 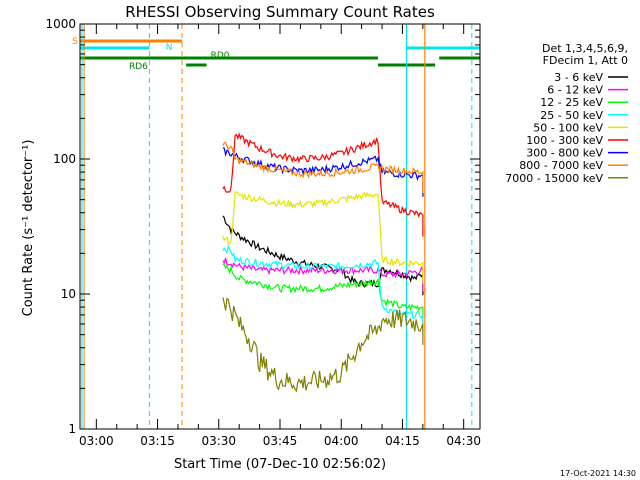 I want to click on legend-entry-label: 12 - 25 keV, so click(x=571, y=102).